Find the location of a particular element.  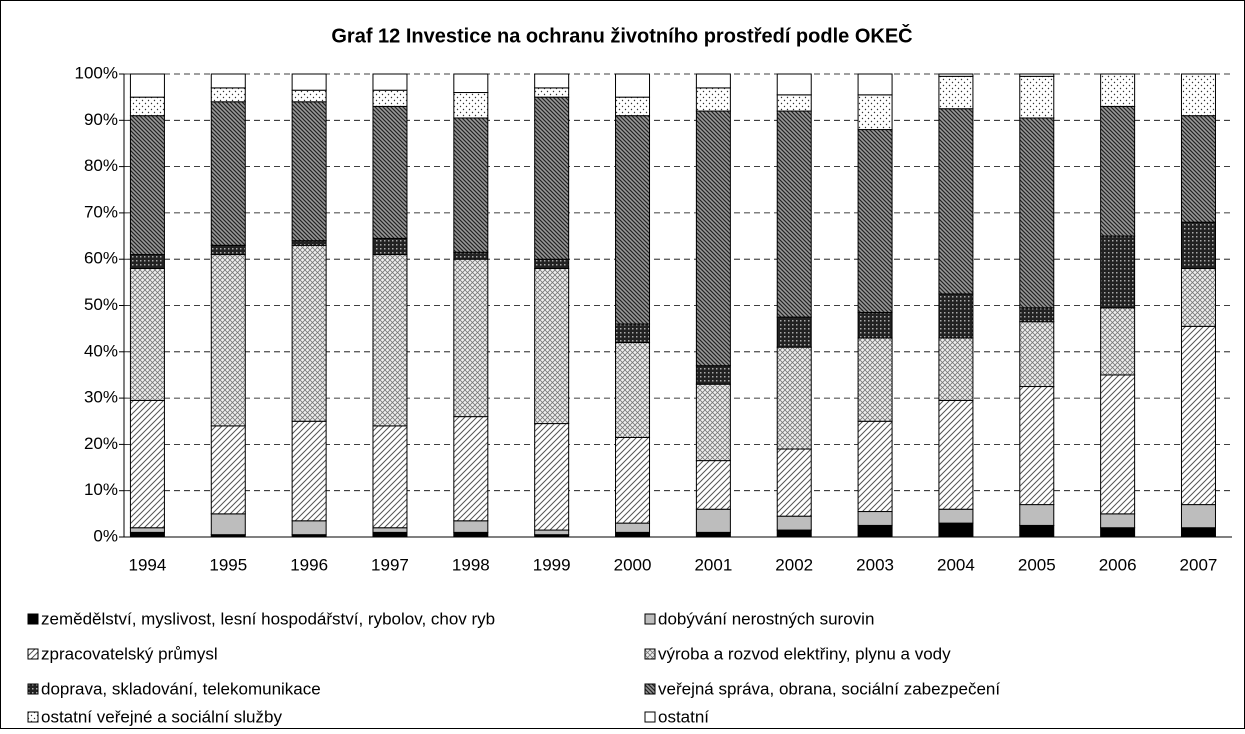

y-tick-label: 40% is located at coordinates (101, 350).